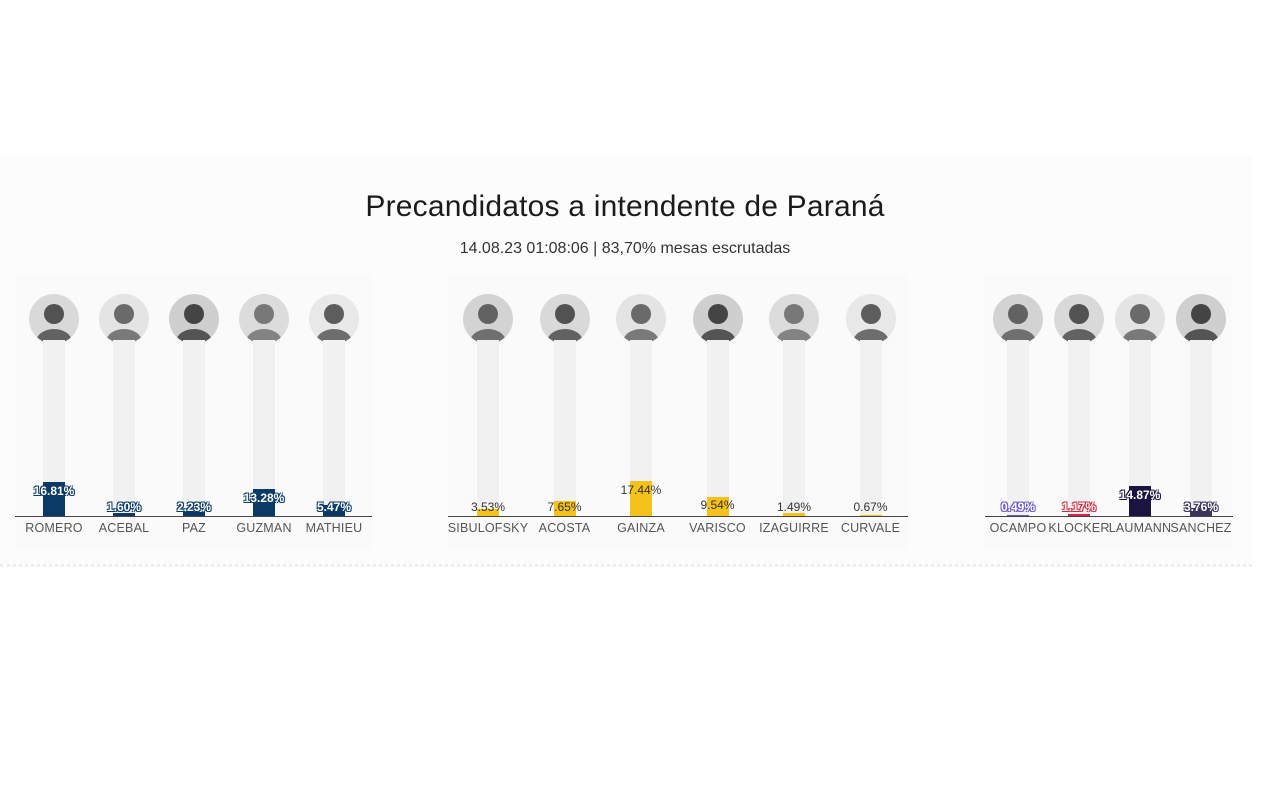 Image resolution: width=1261 pixels, height=797 pixels. I want to click on candidate-gainza: 17.44% GAINZA, so click(641, 412).